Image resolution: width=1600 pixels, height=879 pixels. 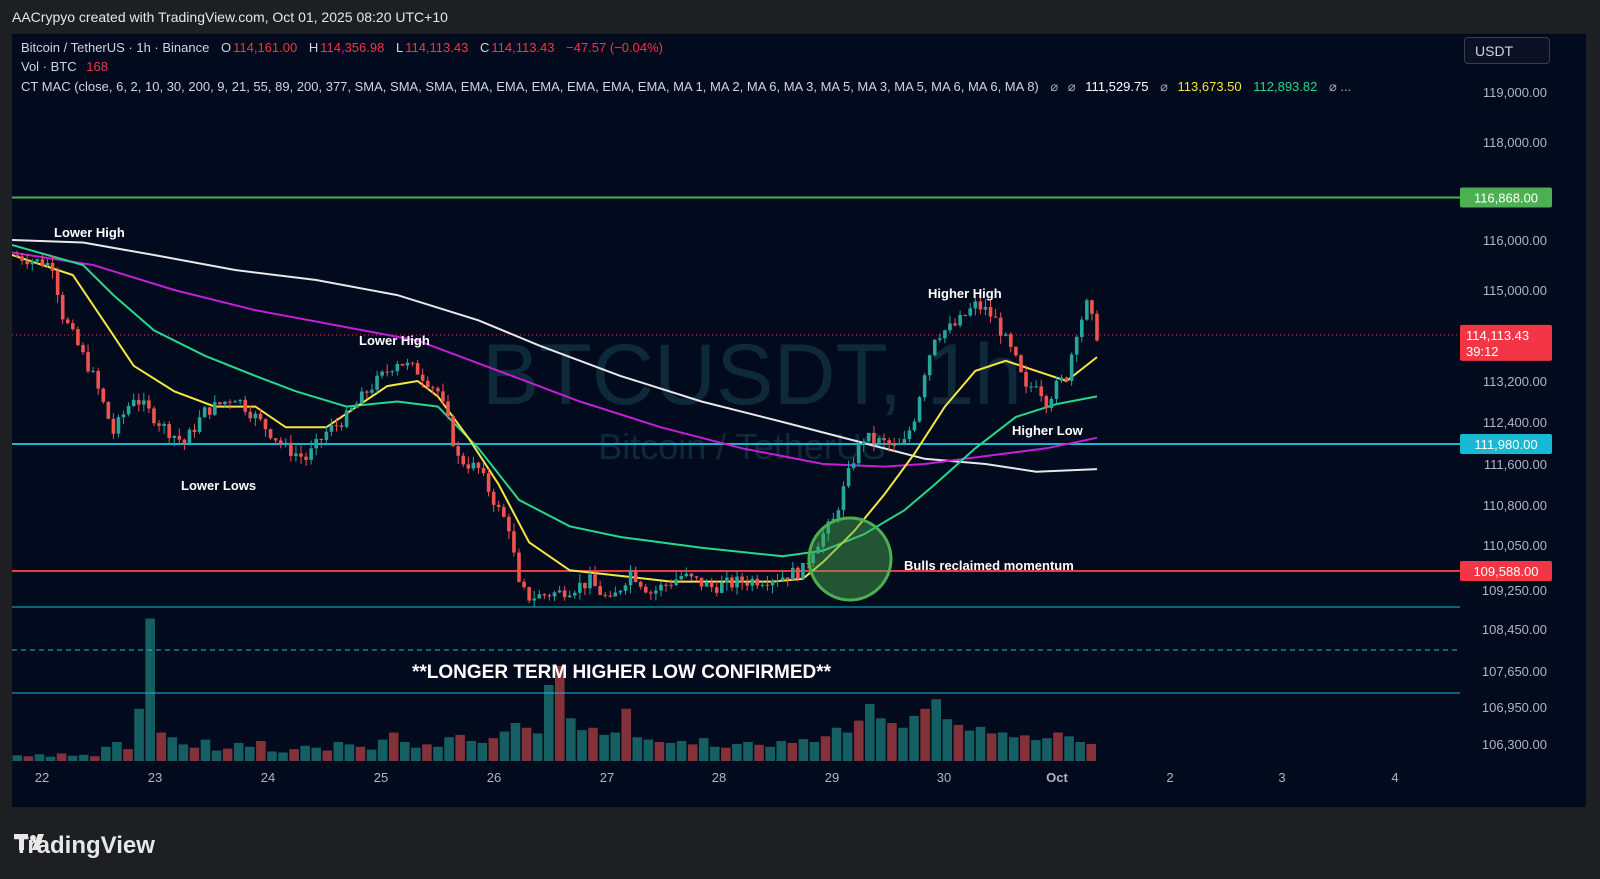 What do you see at coordinates (1209, 86) in the screenshot?
I see `indicator-value-yellow: 113,673.50` at bounding box center [1209, 86].